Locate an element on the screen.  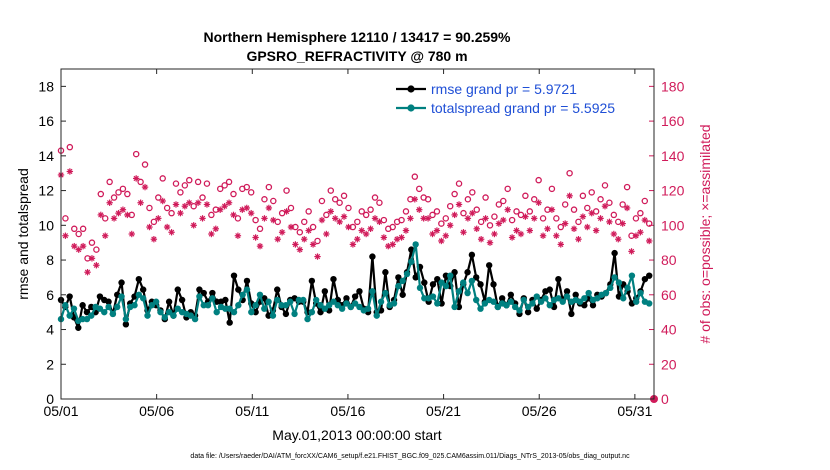
y-left-tick-label: 10 is located at coordinates (46, 225).